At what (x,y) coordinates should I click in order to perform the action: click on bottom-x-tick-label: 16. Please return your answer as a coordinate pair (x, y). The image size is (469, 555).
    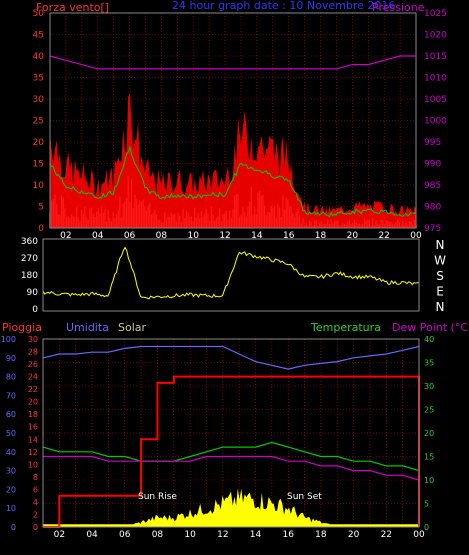
    Looking at the image, I should click on (288, 535).